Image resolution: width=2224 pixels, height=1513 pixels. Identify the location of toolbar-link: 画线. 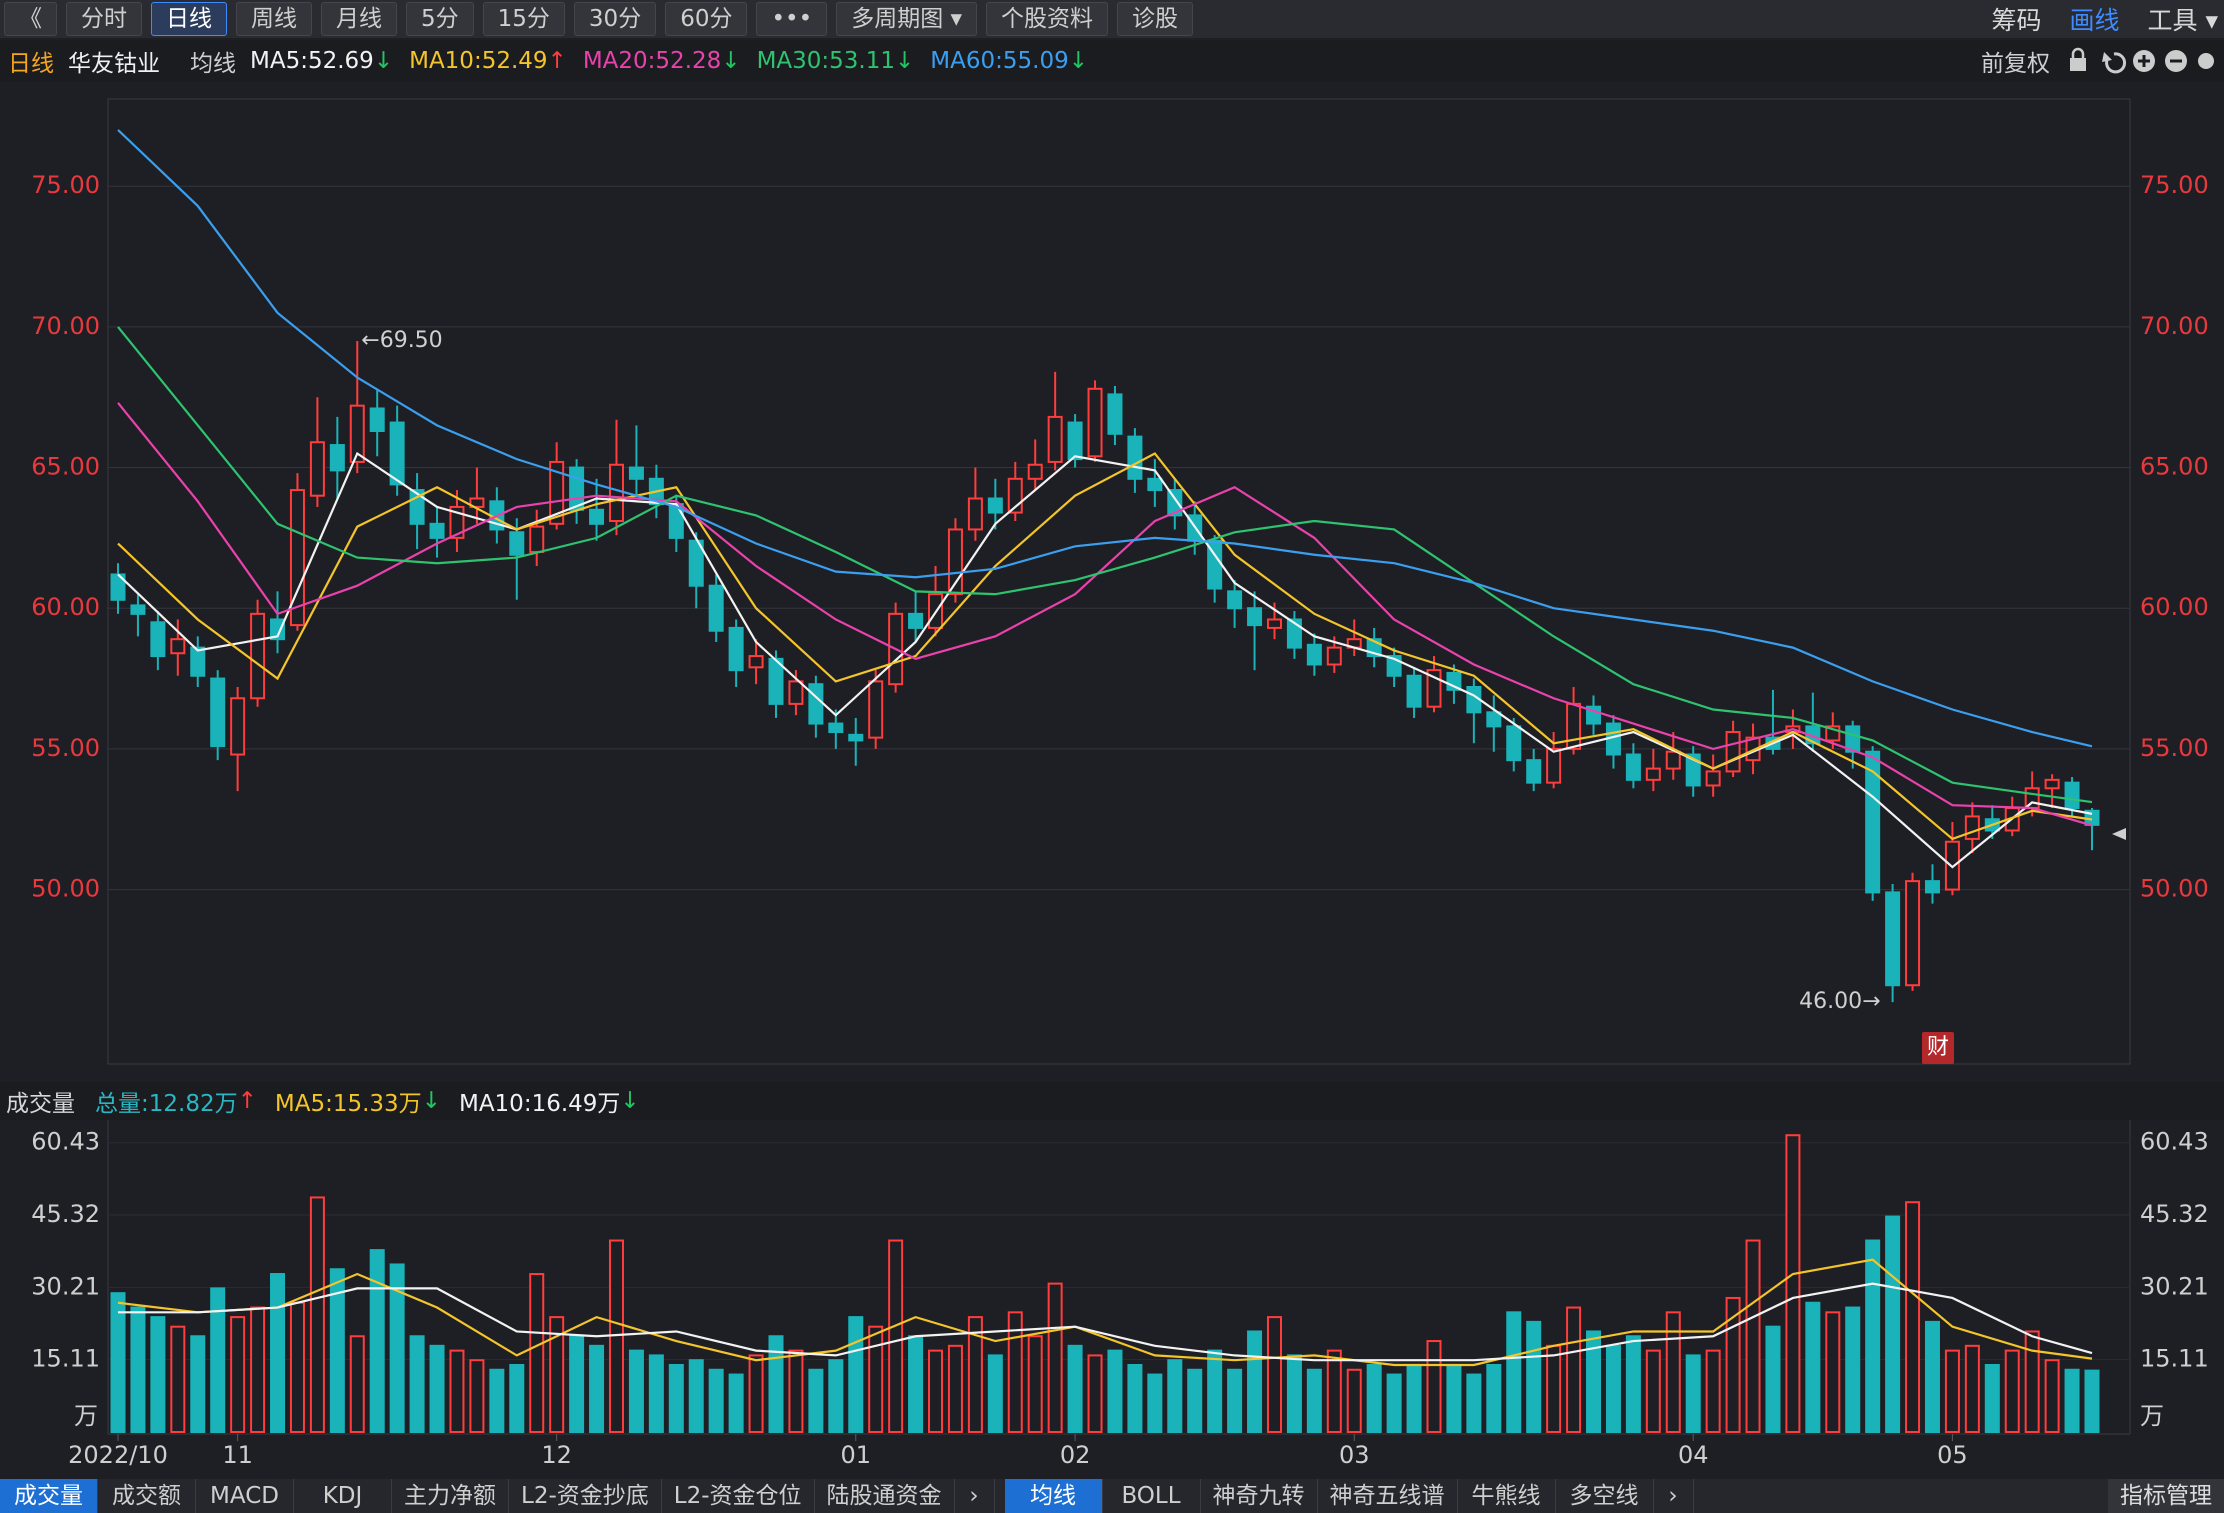
(2094, 20).